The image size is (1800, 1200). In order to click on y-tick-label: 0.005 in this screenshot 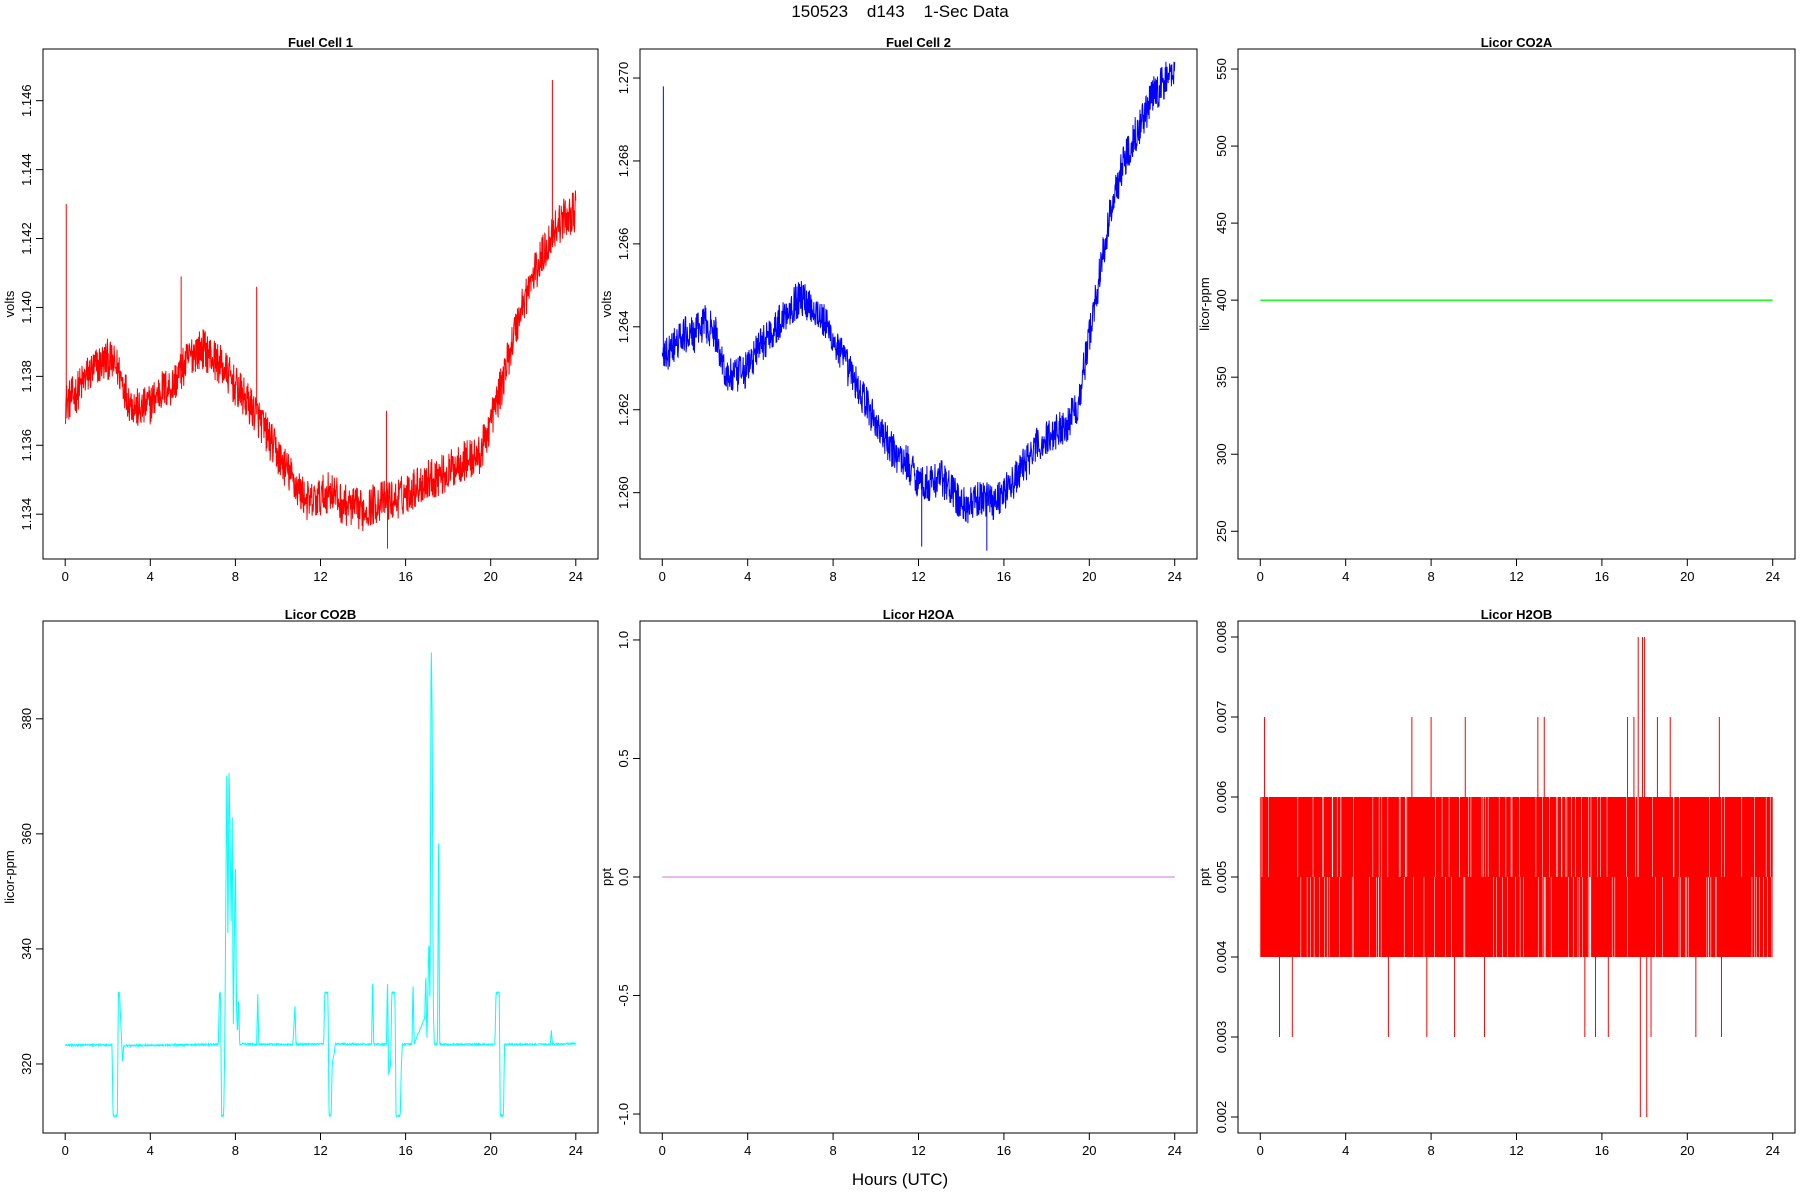, I will do `click(1221, 877)`.